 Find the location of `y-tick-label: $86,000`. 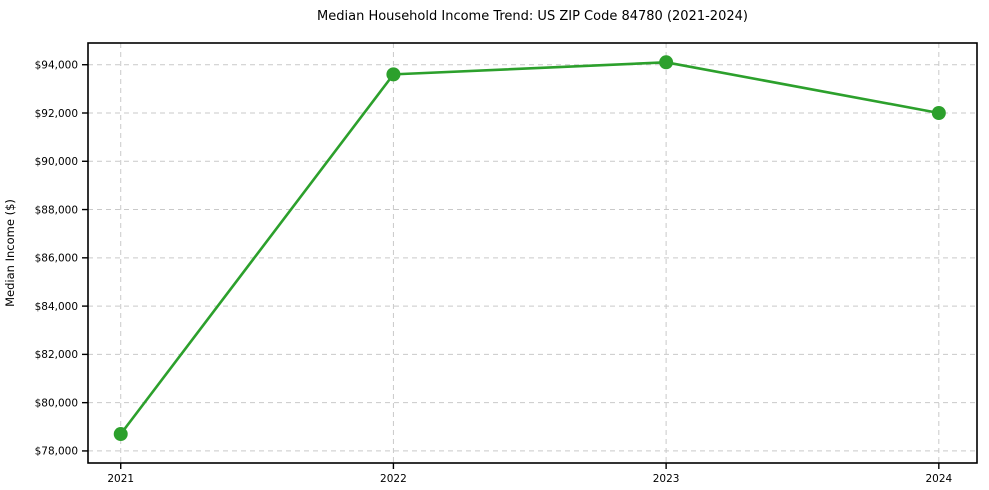

y-tick-label: $86,000 is located at coordinates (56, 259).